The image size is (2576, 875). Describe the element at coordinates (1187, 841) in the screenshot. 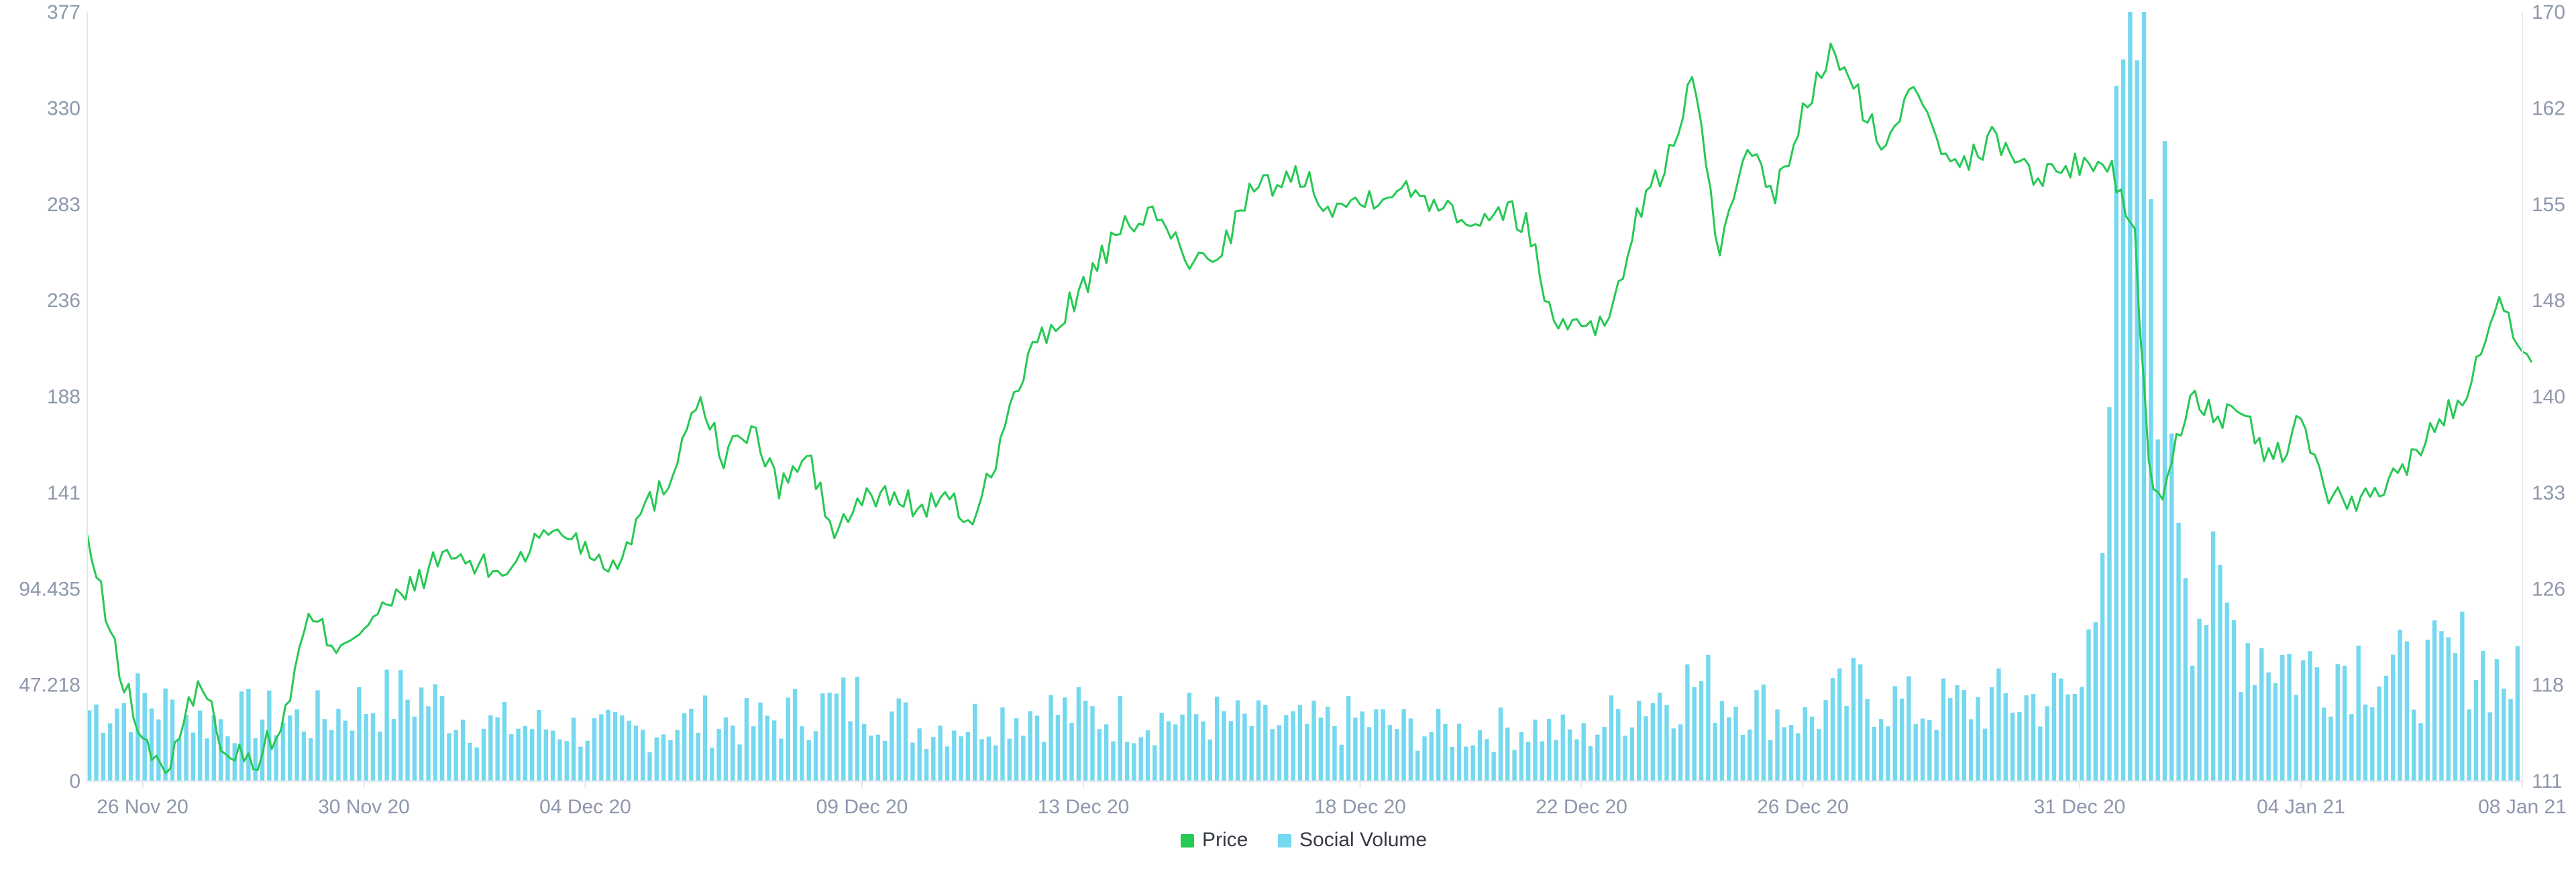

I see `legend-swatch-price` at that location.